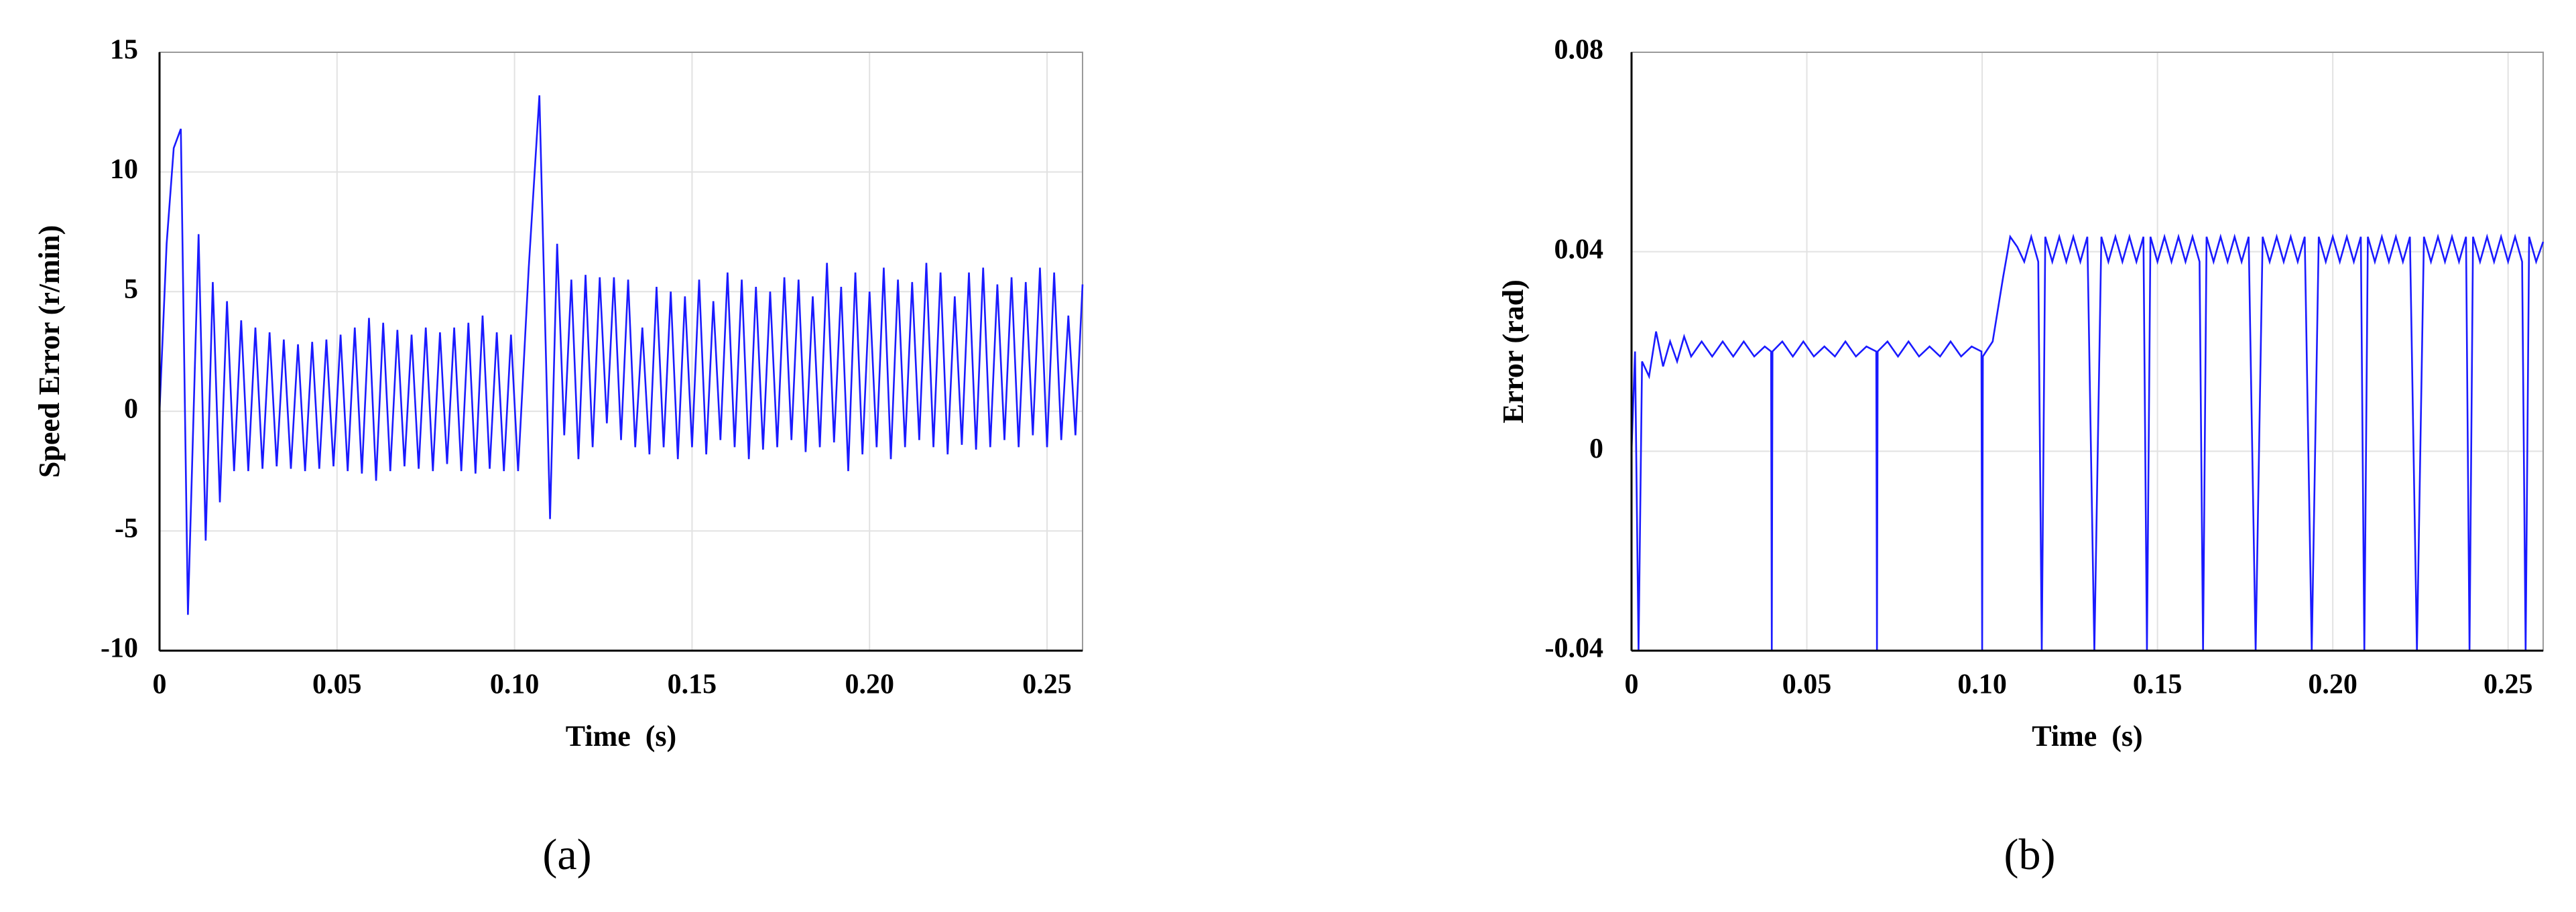 The image size is (2576, 912). Describe the element at coordinates (1513, 351) in the screenshot. I see `y-axis-title: Error (rad)` at that location.